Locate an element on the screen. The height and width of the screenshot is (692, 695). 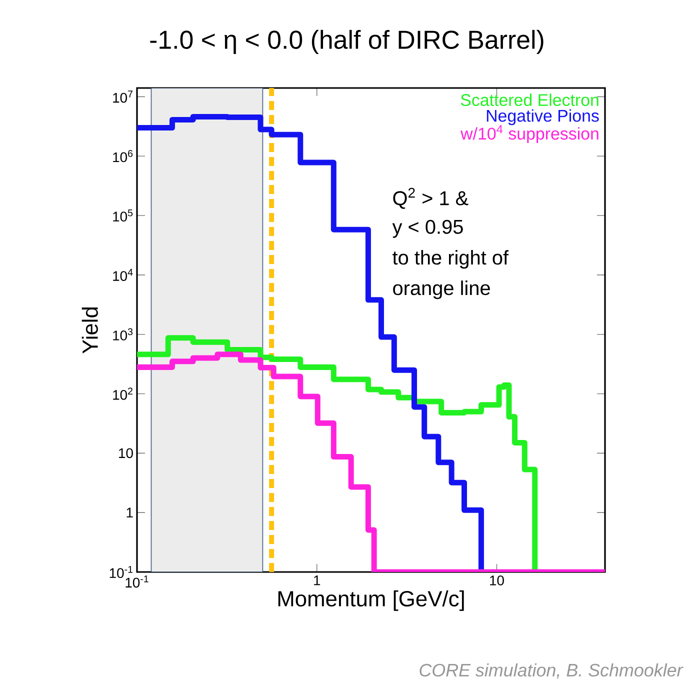
text: Negative Pions is located at coordinates (542, 117).